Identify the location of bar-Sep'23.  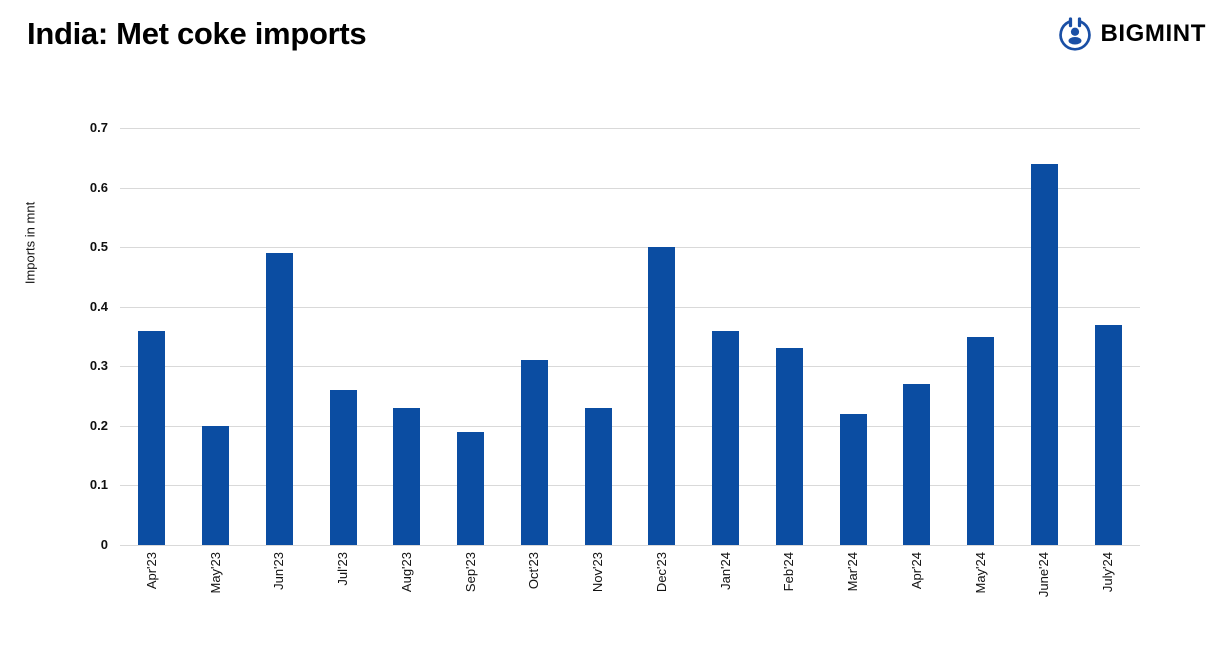
(471, 488).